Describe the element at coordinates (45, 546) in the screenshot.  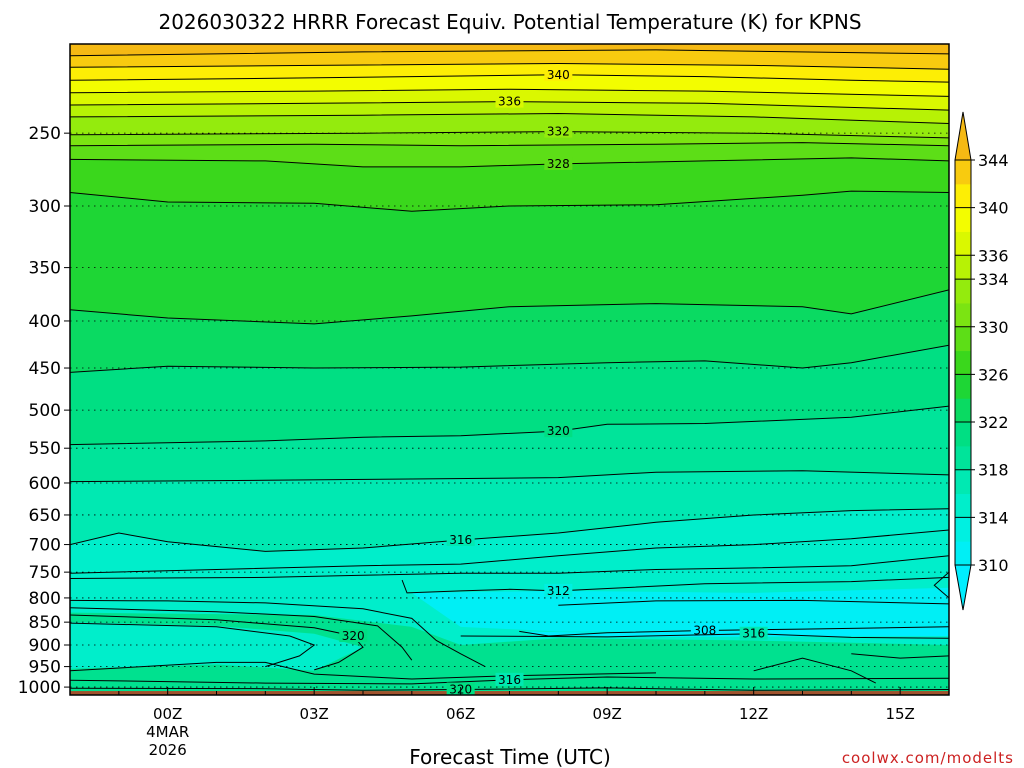
I see `y-tick-label: 700` at that location.